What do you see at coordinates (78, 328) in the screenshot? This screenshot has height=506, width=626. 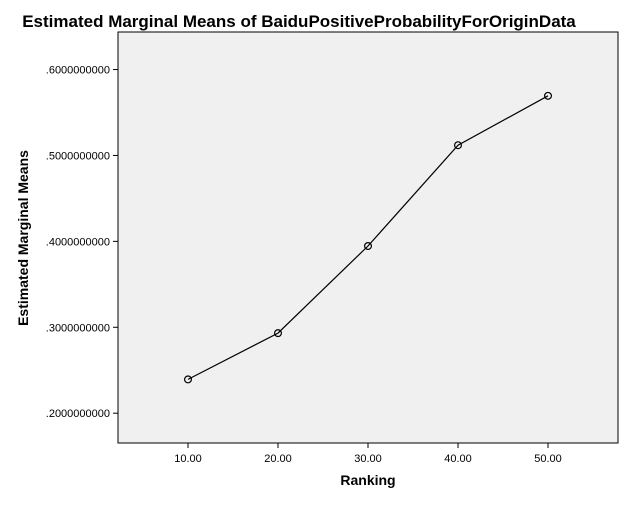 I see `y-tick-label: .3000000000` at bounding box center [78, 328].